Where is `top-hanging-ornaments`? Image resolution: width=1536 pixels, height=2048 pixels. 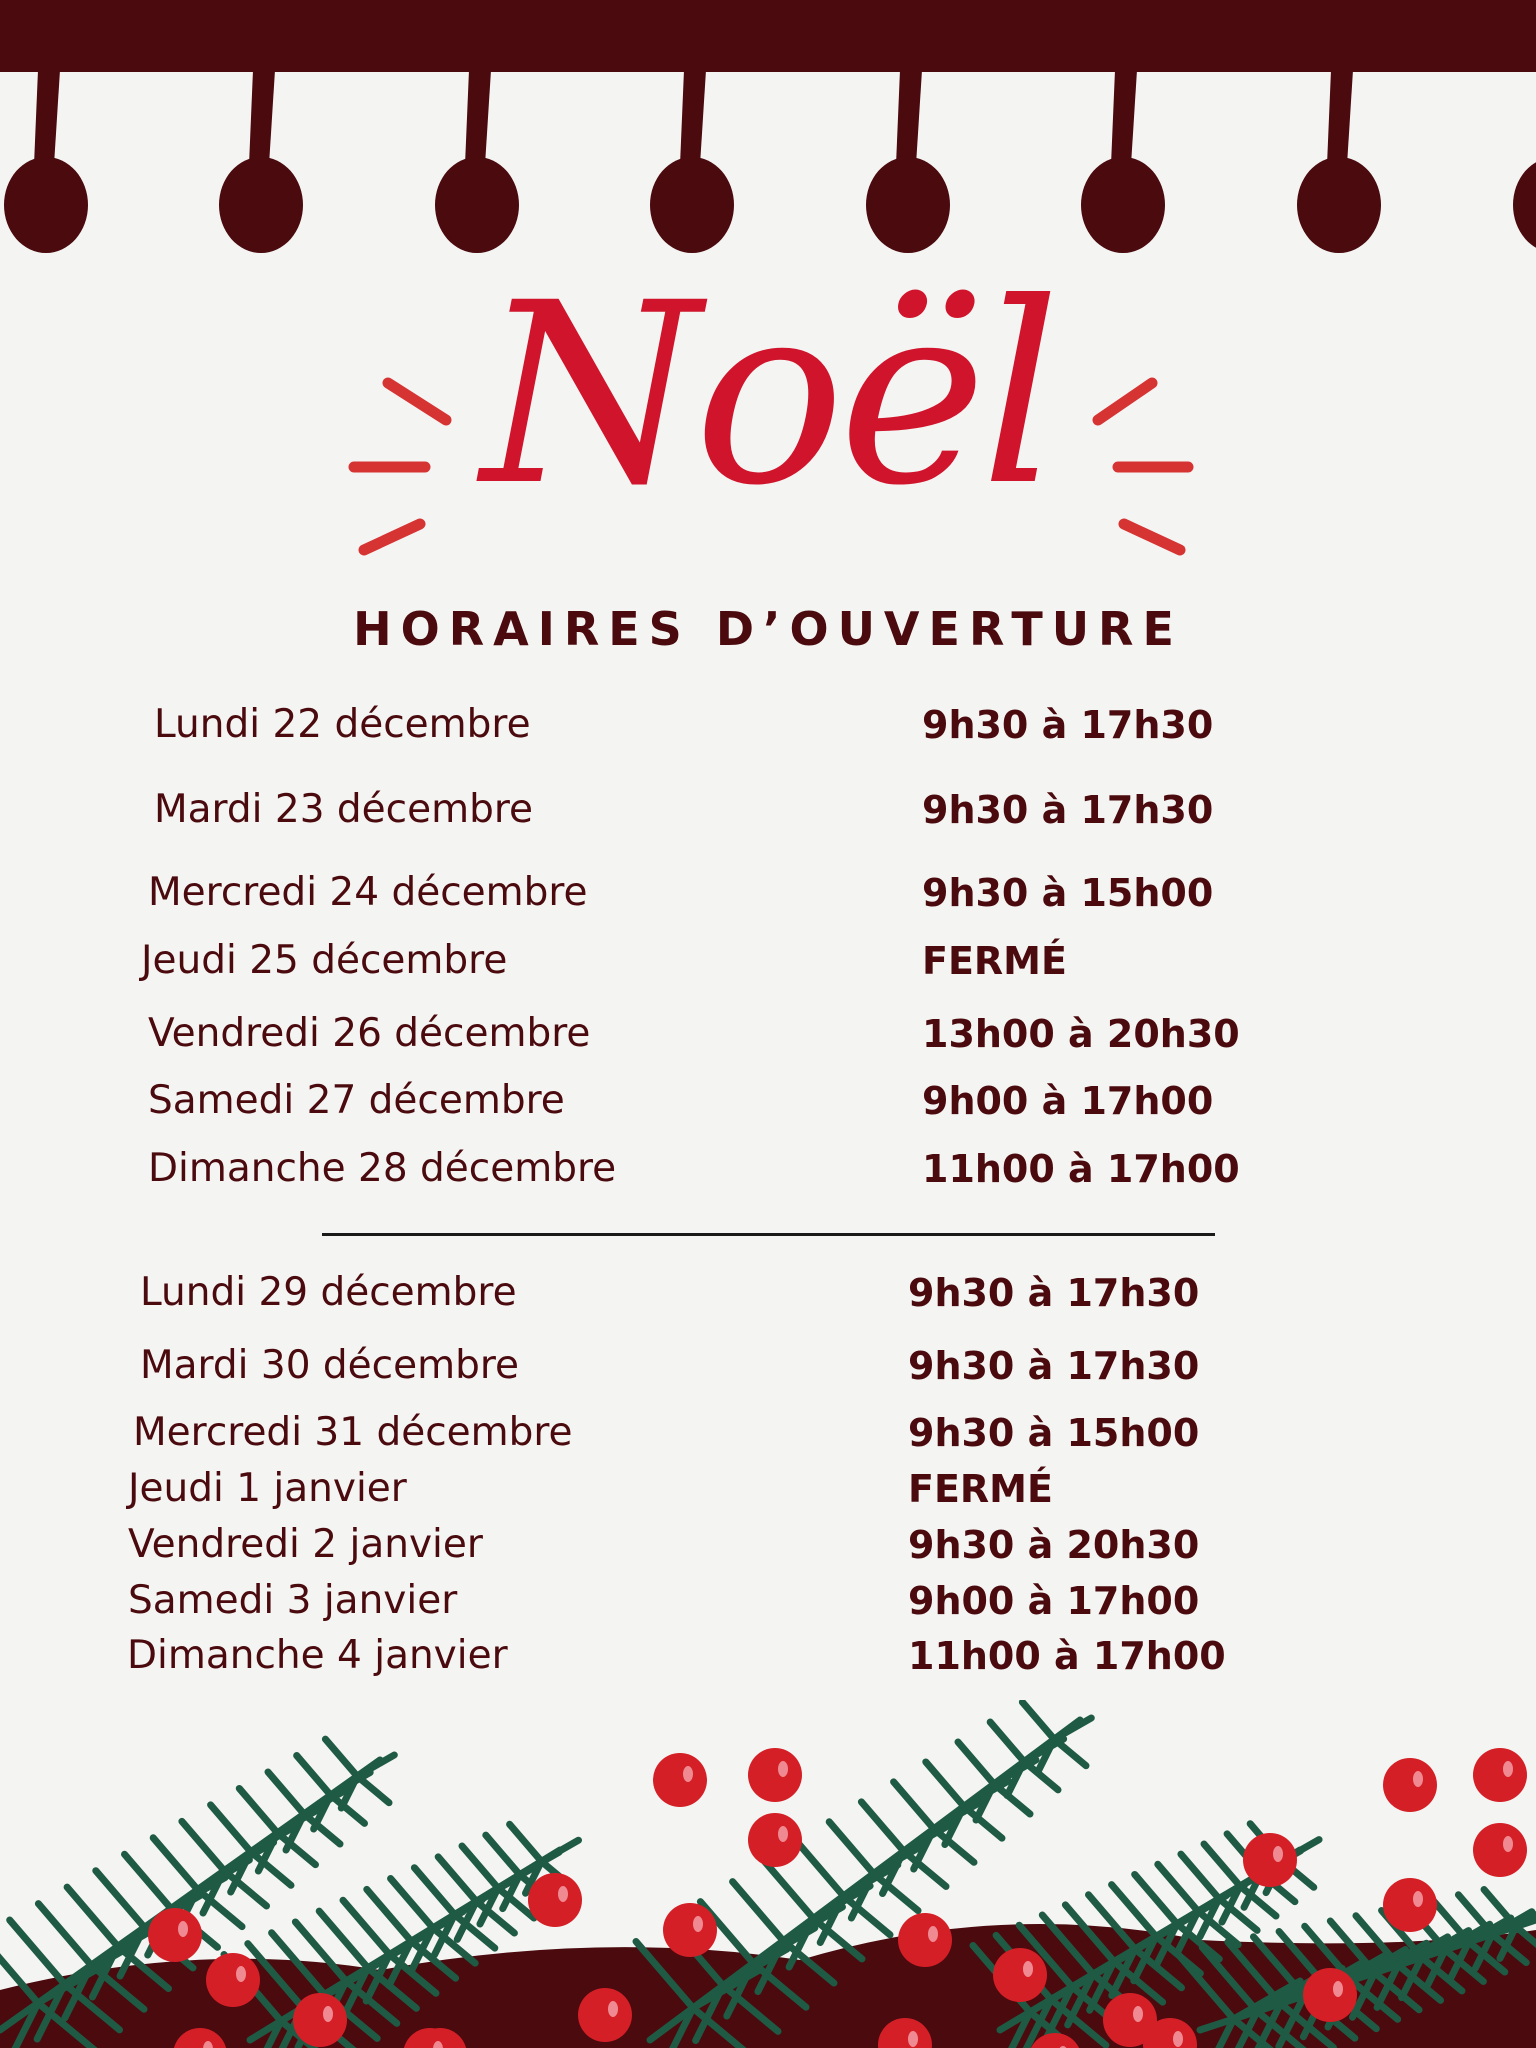 top-hanging-ornaments is located at coordinates (768, 126).